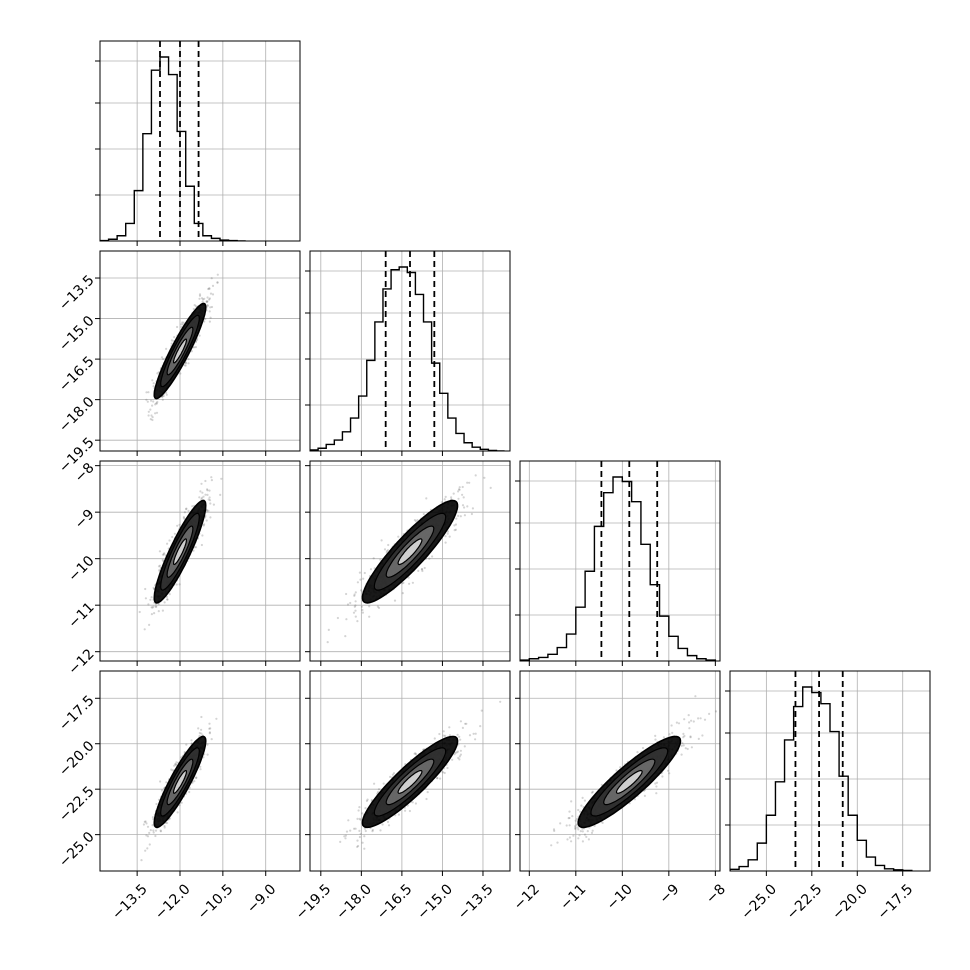 The height and width of the screenshot is (970, 970). Describe the element at coordinates (77, 374) in the screenshot. I see `y-tick-label: −16.5` at that location.